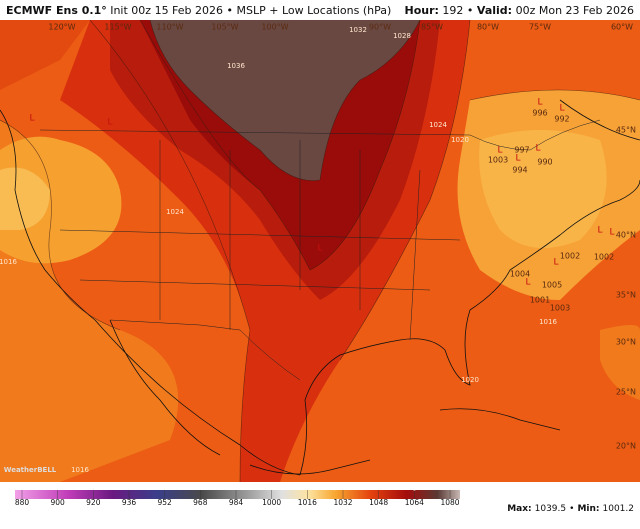 Image resolution: width=640 pixels, height=529 pixels. What do you see at coordinates (540, 300) in the screenshot?
I see `pressure-label: 1001` at bounding box center [540, 300].